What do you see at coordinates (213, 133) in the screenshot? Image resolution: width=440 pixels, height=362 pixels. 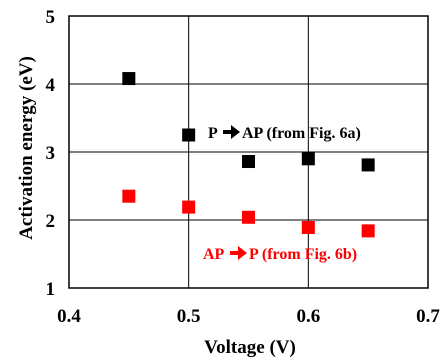 I see `annotation-p-to-ap-pre: P` at bounding box center [213, 133].